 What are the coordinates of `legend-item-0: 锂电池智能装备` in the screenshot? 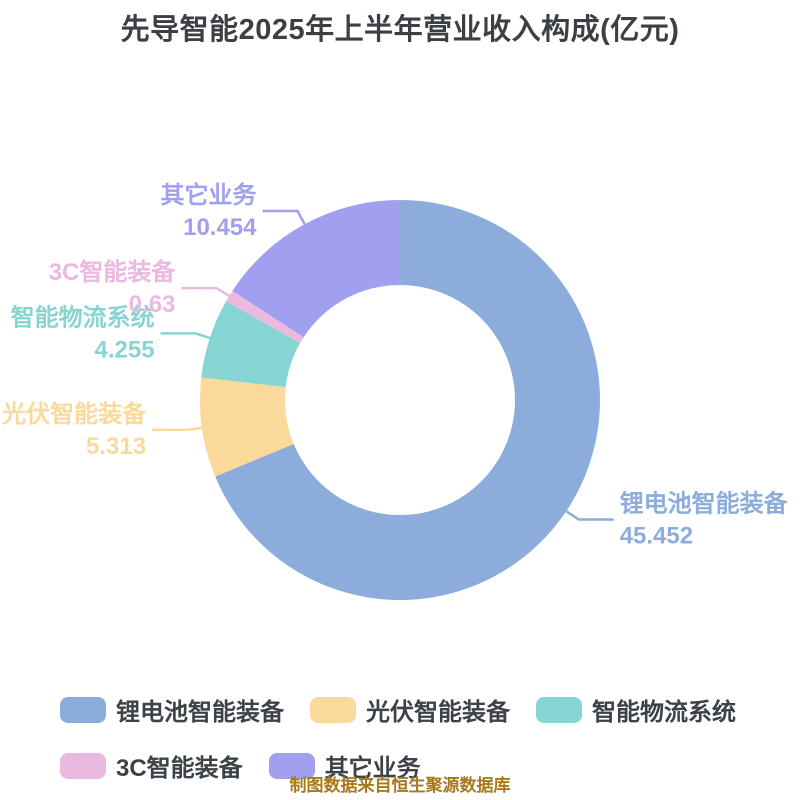 It's located at (172, 709).